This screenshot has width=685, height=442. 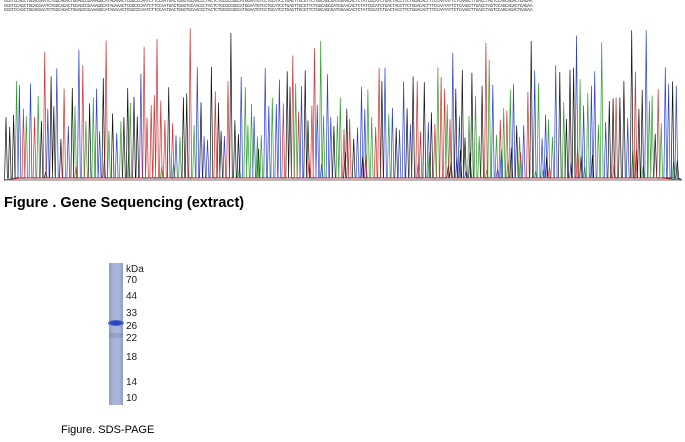 I want to click on sds-page-caption: Figure. SDS-PAGE, so click(x=108, y=430).